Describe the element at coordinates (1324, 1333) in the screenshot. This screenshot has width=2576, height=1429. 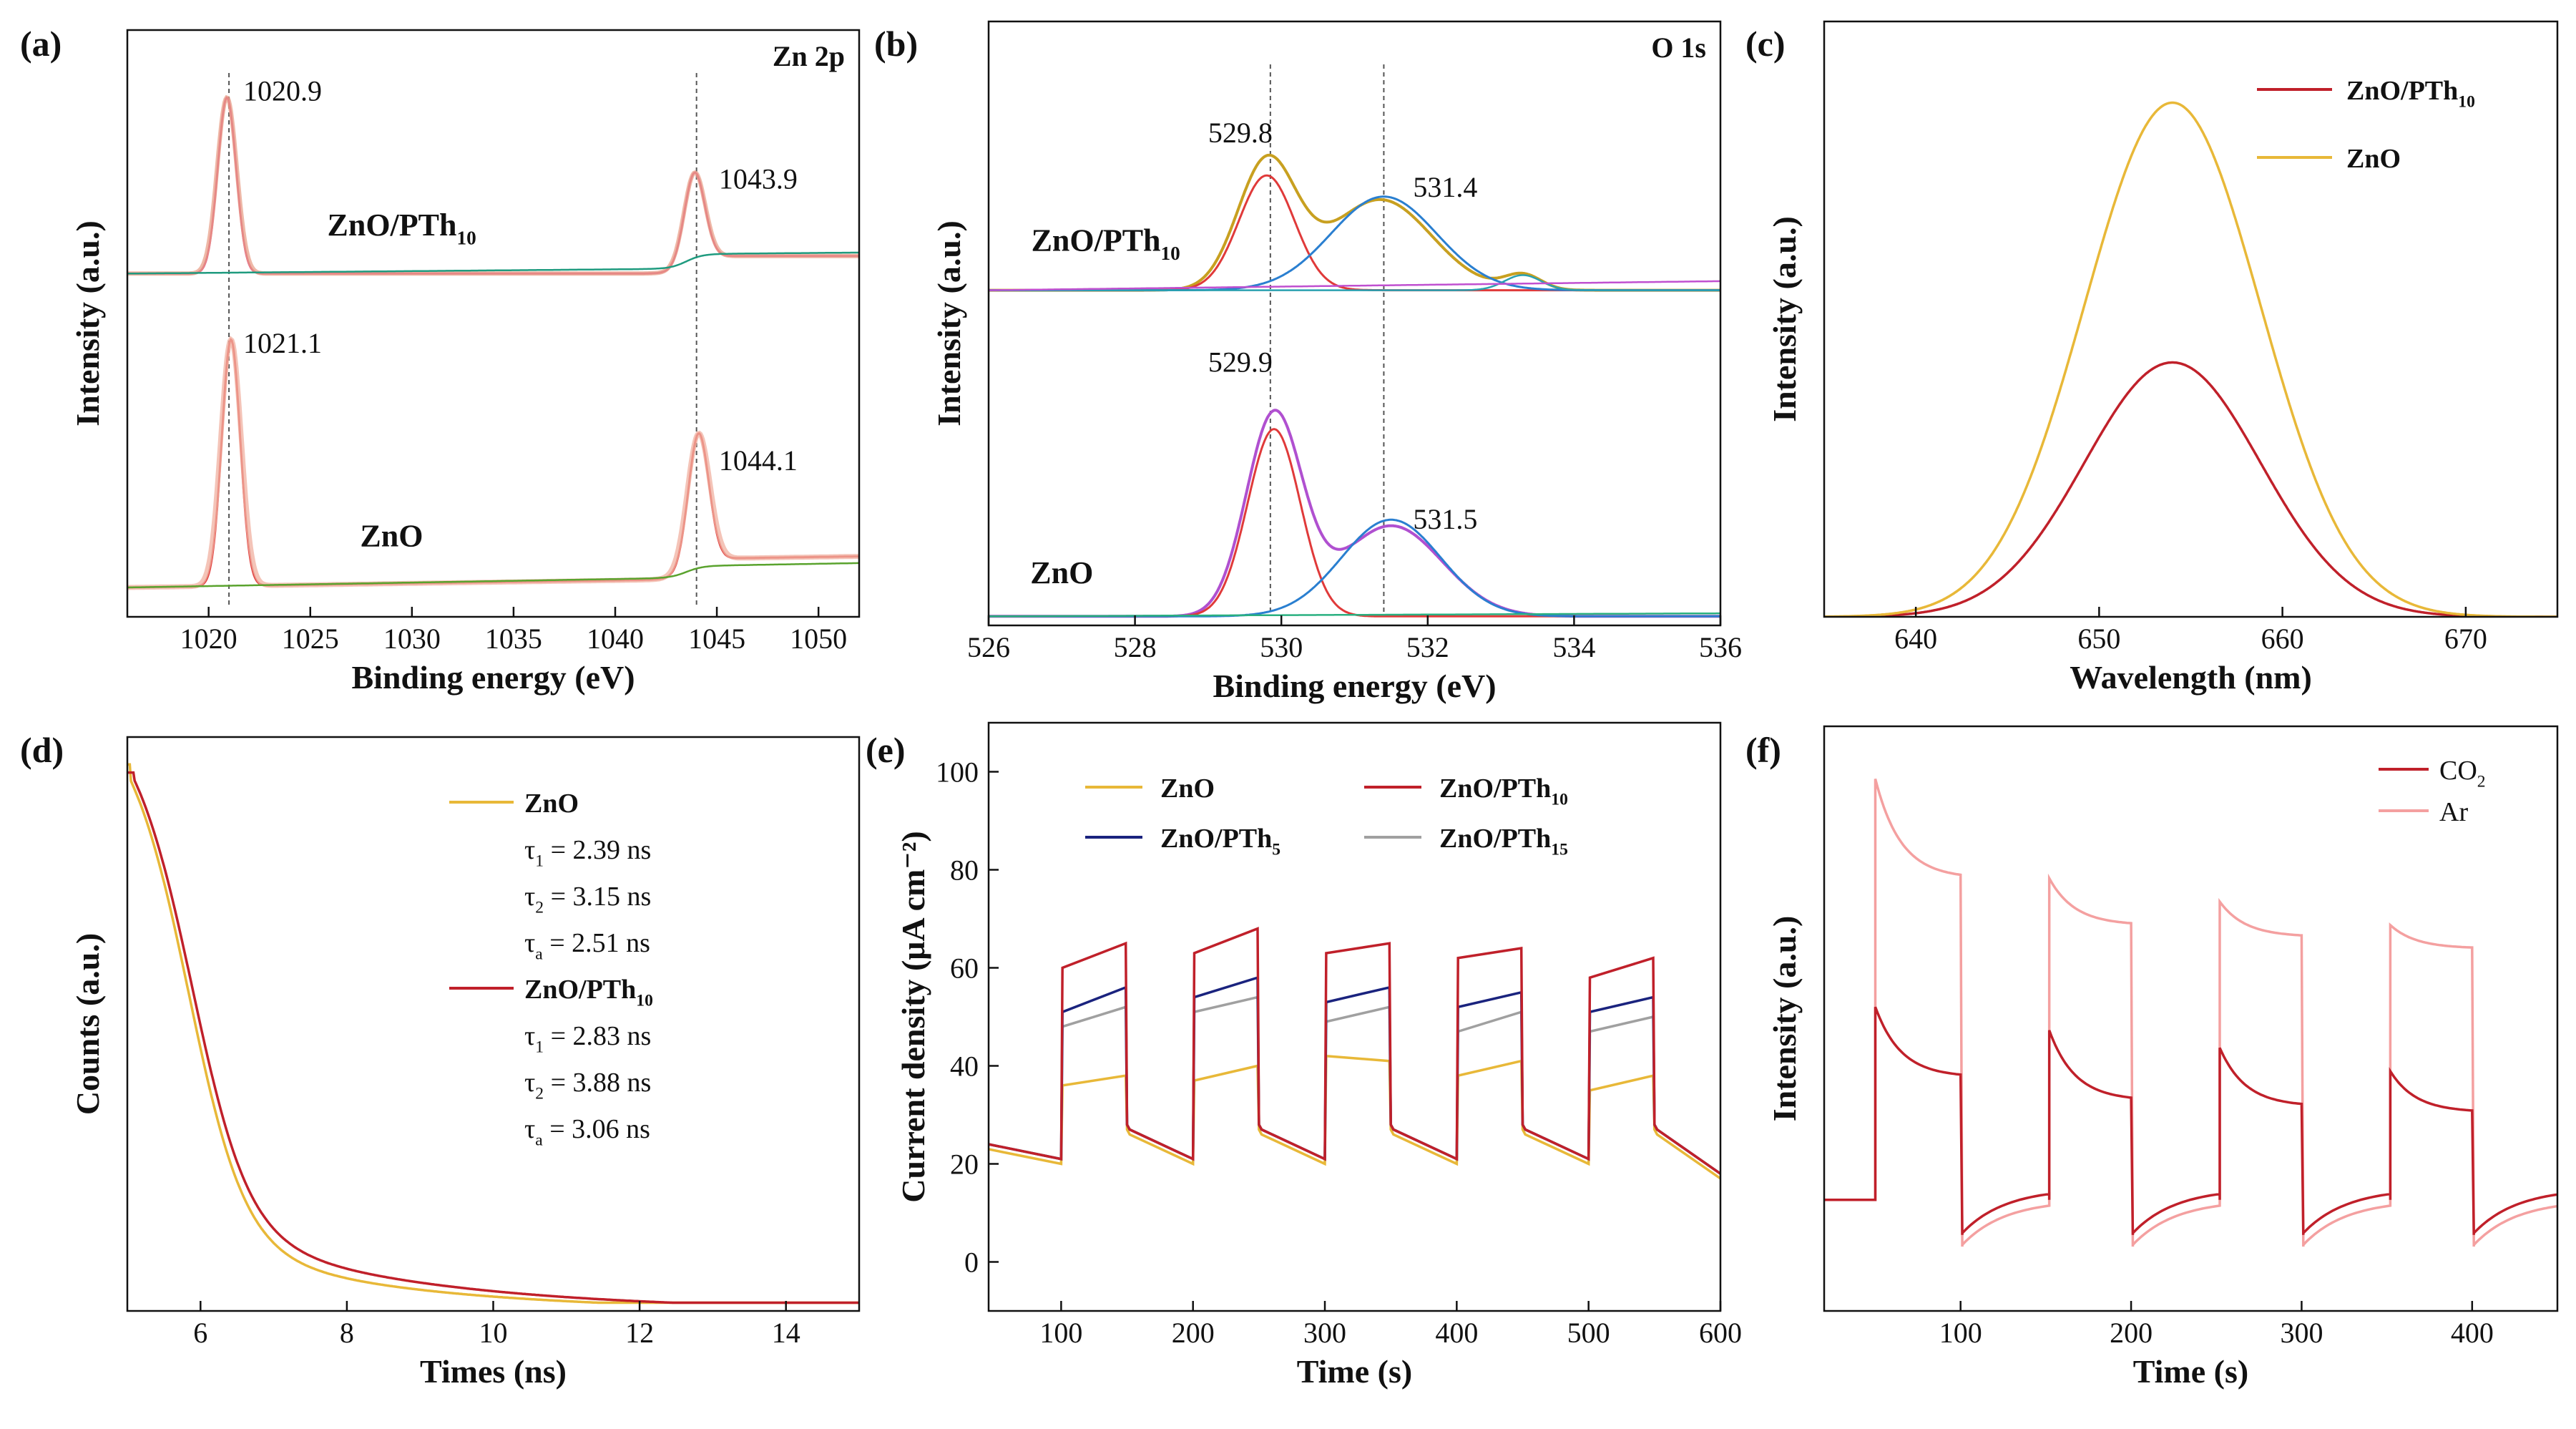
I see `x-tick-label: 300` at that location.